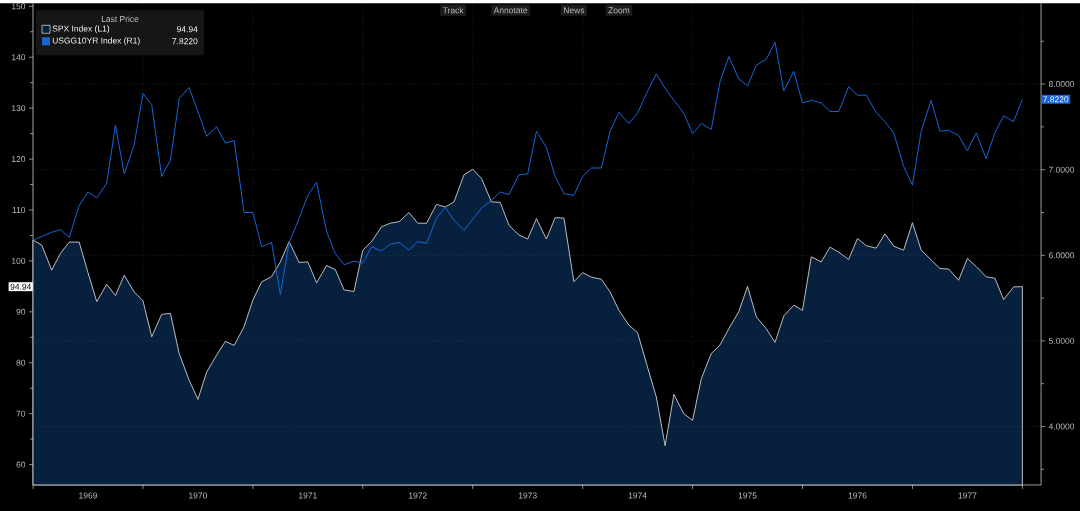  What do you see at coordinates (198, 495) in the screenshot?
I see `x-tick-label: 1970` at bounding box center [198, 495].